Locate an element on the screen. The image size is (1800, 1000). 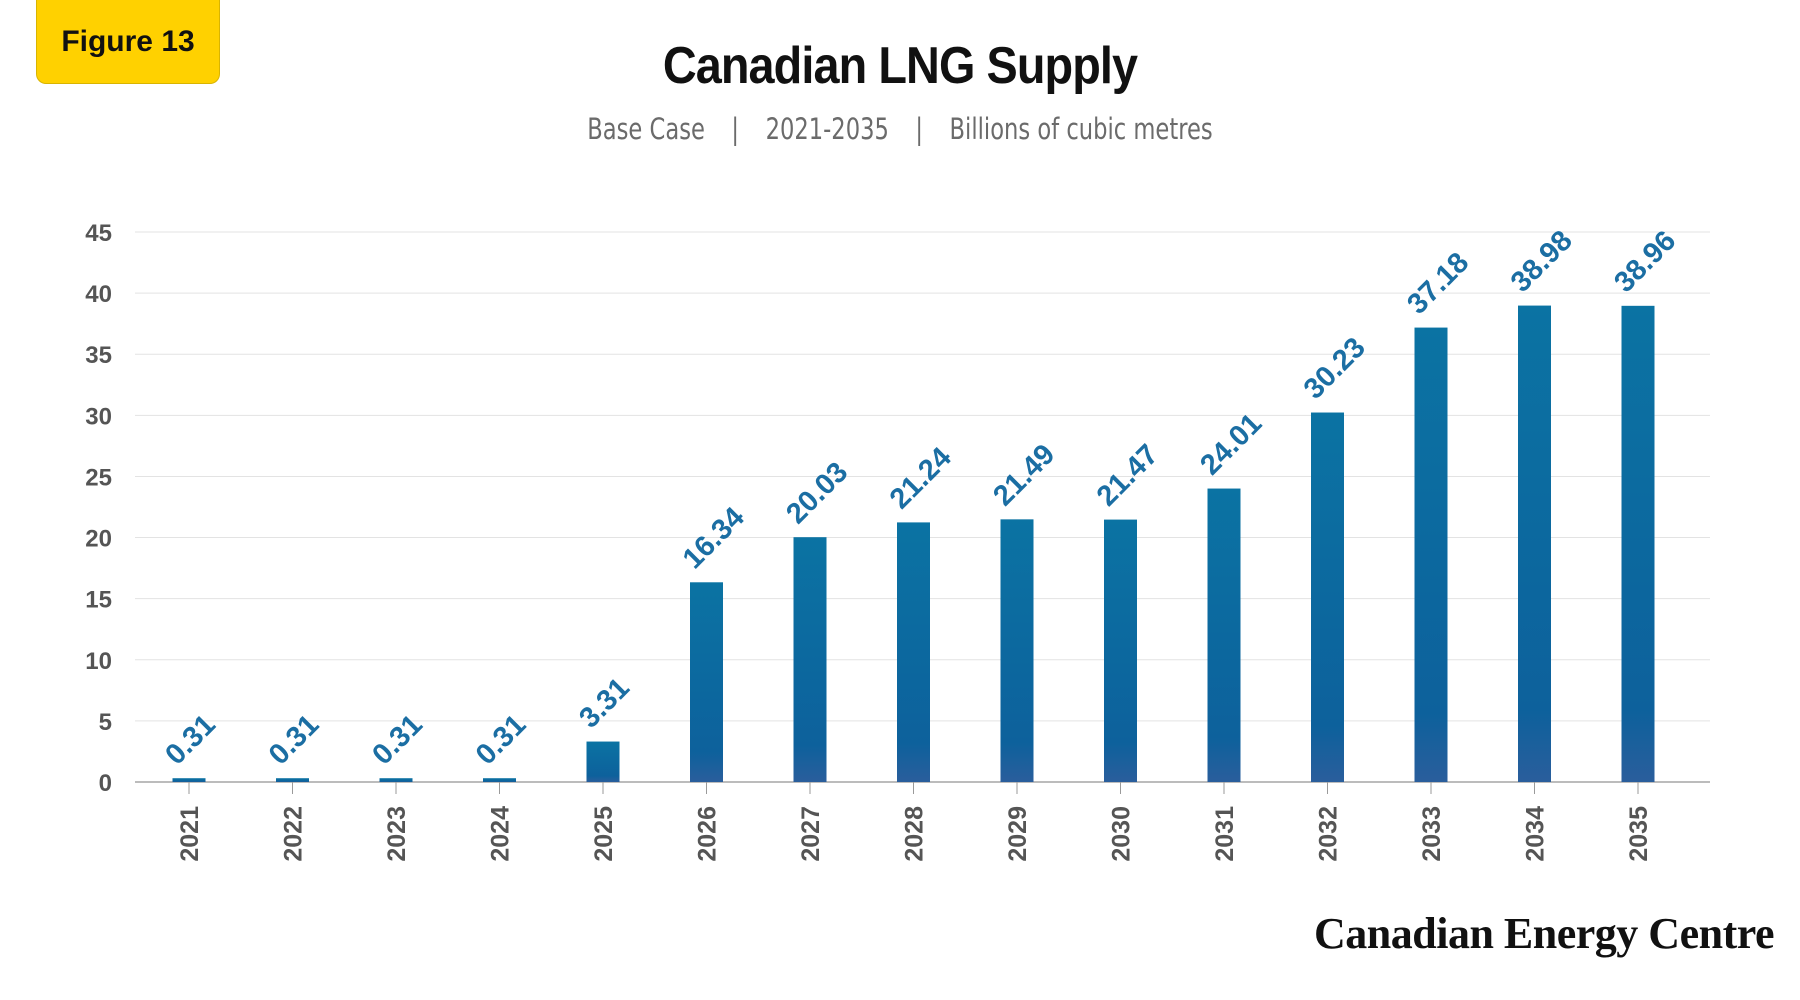
bar-2025 is located at coordinates (603, 761).